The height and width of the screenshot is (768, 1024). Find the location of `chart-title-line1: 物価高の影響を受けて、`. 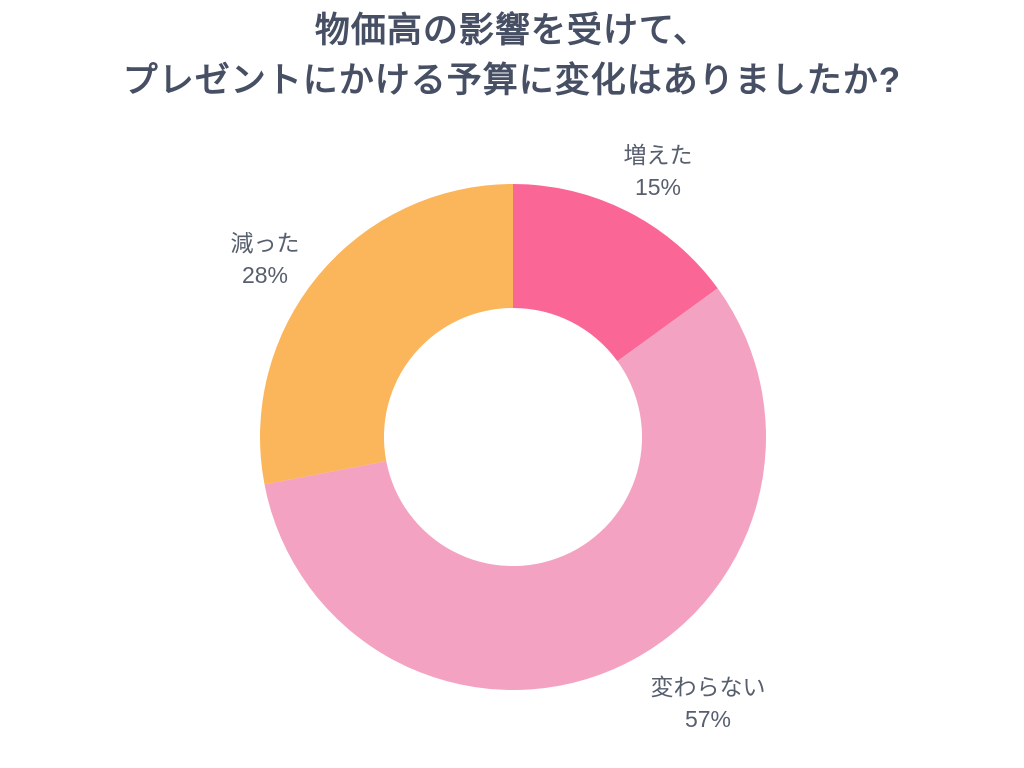

chart-title-line1: 物価高の影響を受けて、 is located at coordinates (512, 30).